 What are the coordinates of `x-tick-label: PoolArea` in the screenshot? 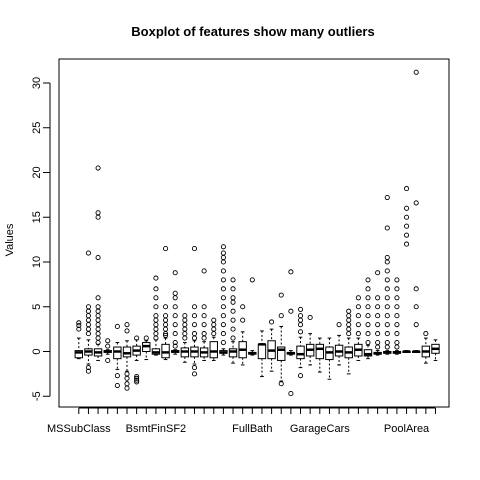 It's located at (407, 429).